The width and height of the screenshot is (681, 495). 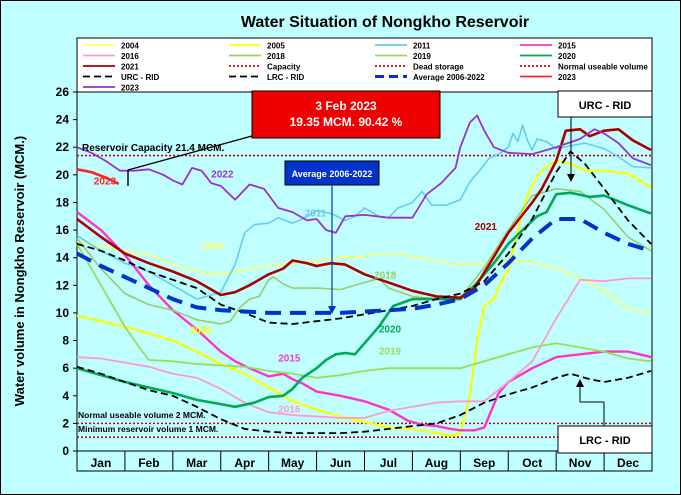 I want to click on series-label-2022: 2022, so click(x=222, y=175).